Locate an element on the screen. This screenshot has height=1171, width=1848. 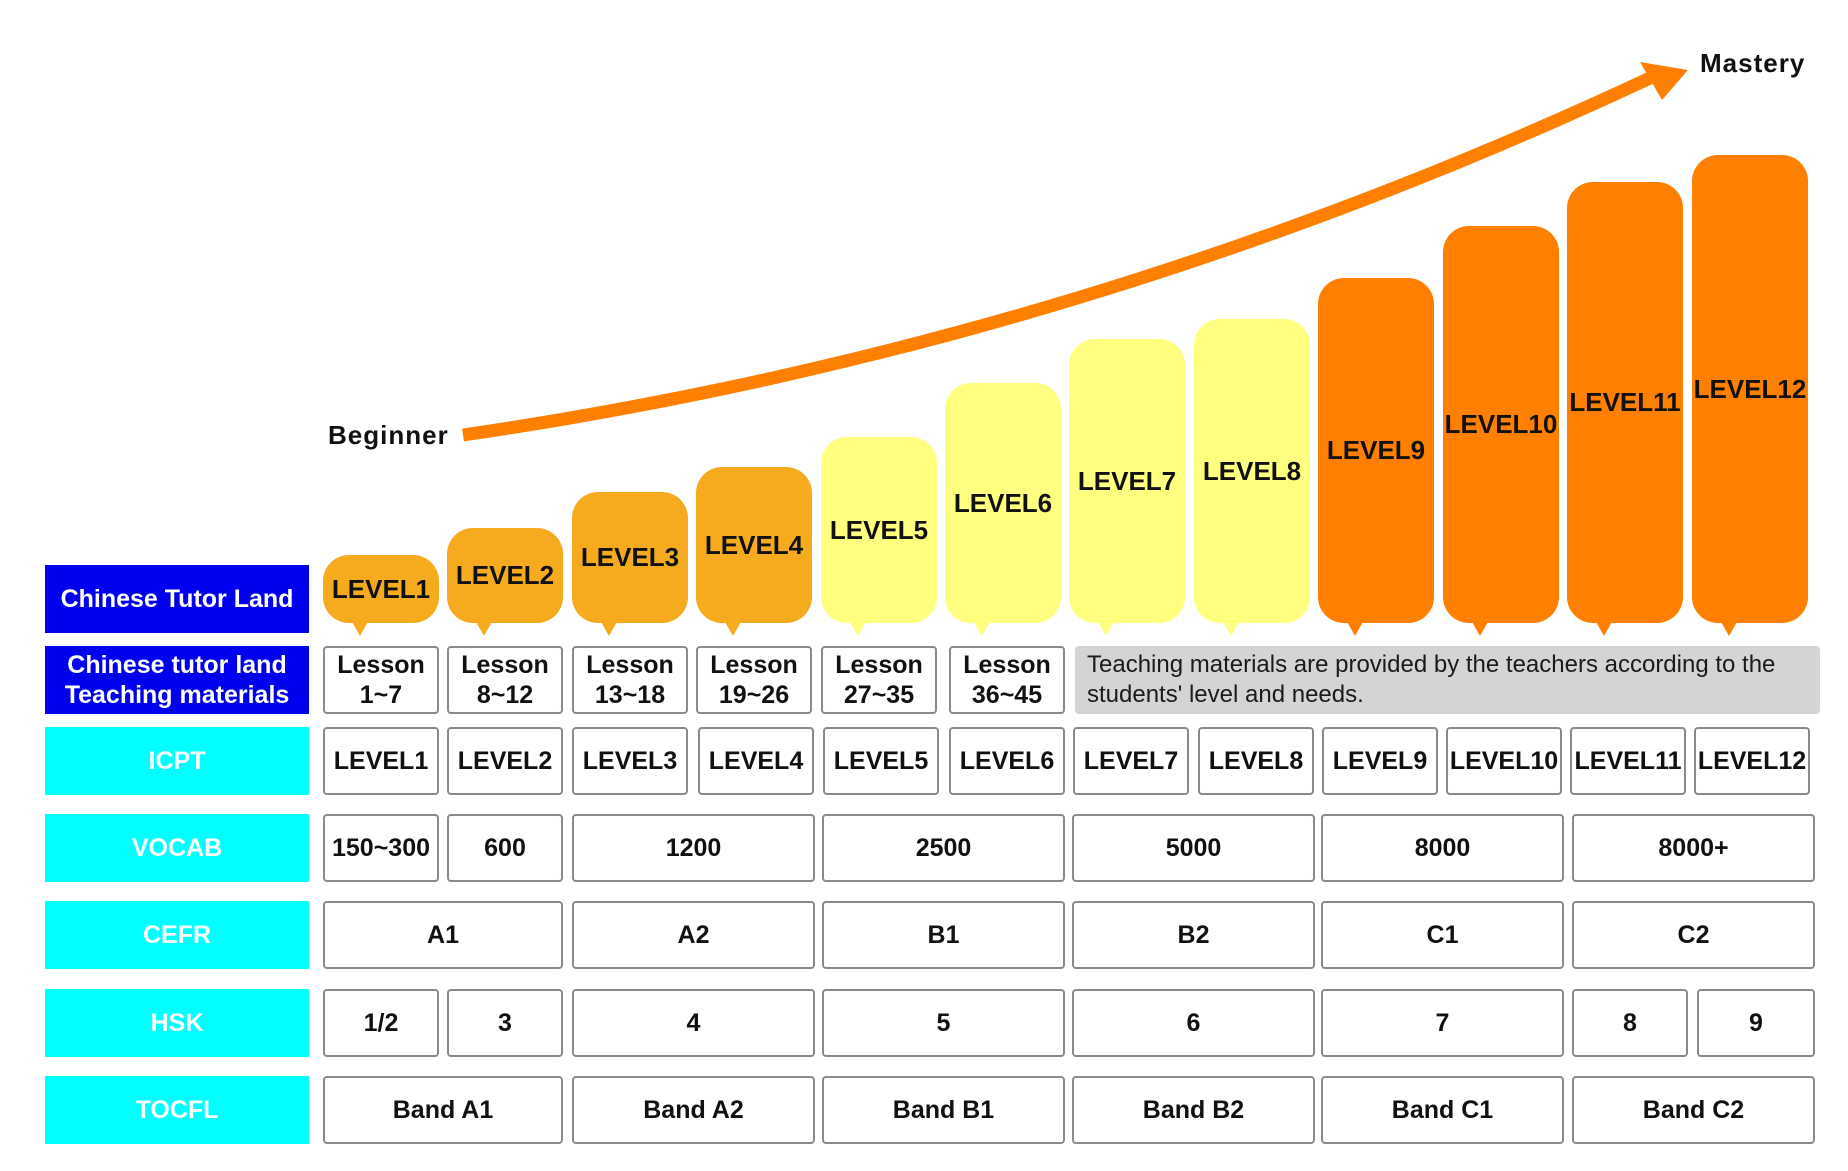
lesson-cell: Lesson 1~7 is located at coordinates (381, 680).